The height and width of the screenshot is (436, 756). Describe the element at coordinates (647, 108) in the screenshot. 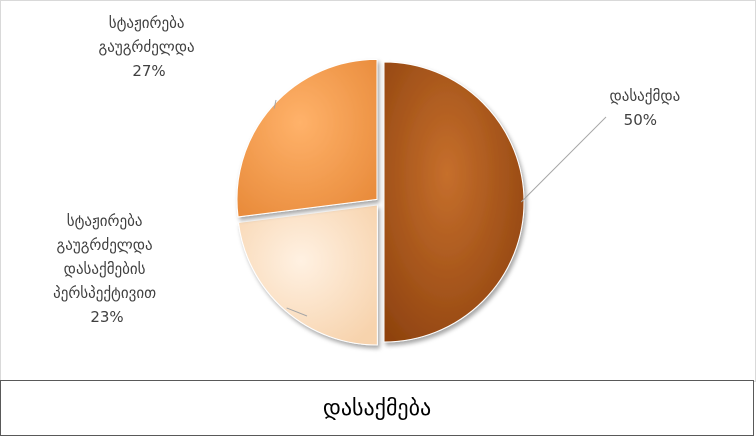

I see `label-slice-0: დასაქმდა 50%` at that location.